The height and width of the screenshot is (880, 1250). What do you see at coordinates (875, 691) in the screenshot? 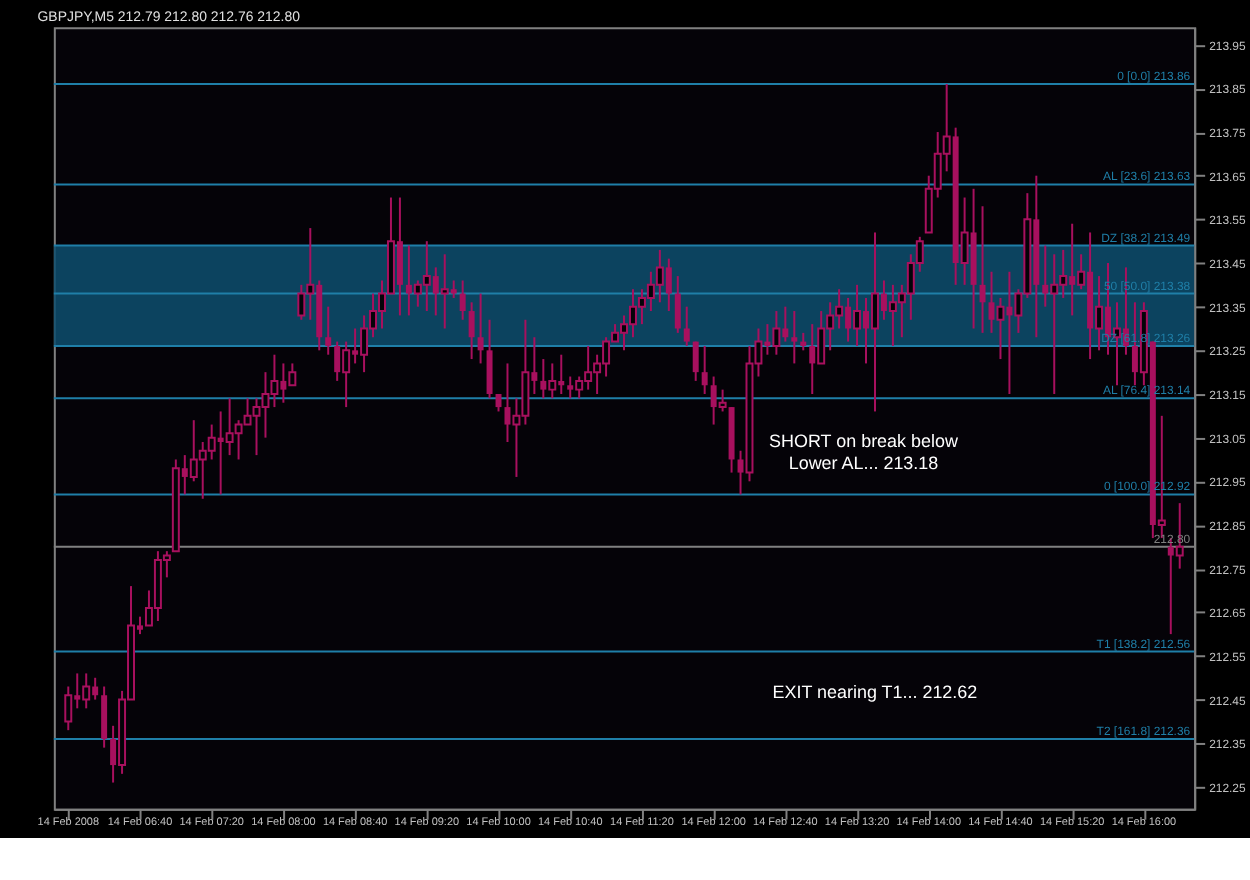
I see `annotation: EXIT nearing T1... 212.62` at bounding box center [875, 691].